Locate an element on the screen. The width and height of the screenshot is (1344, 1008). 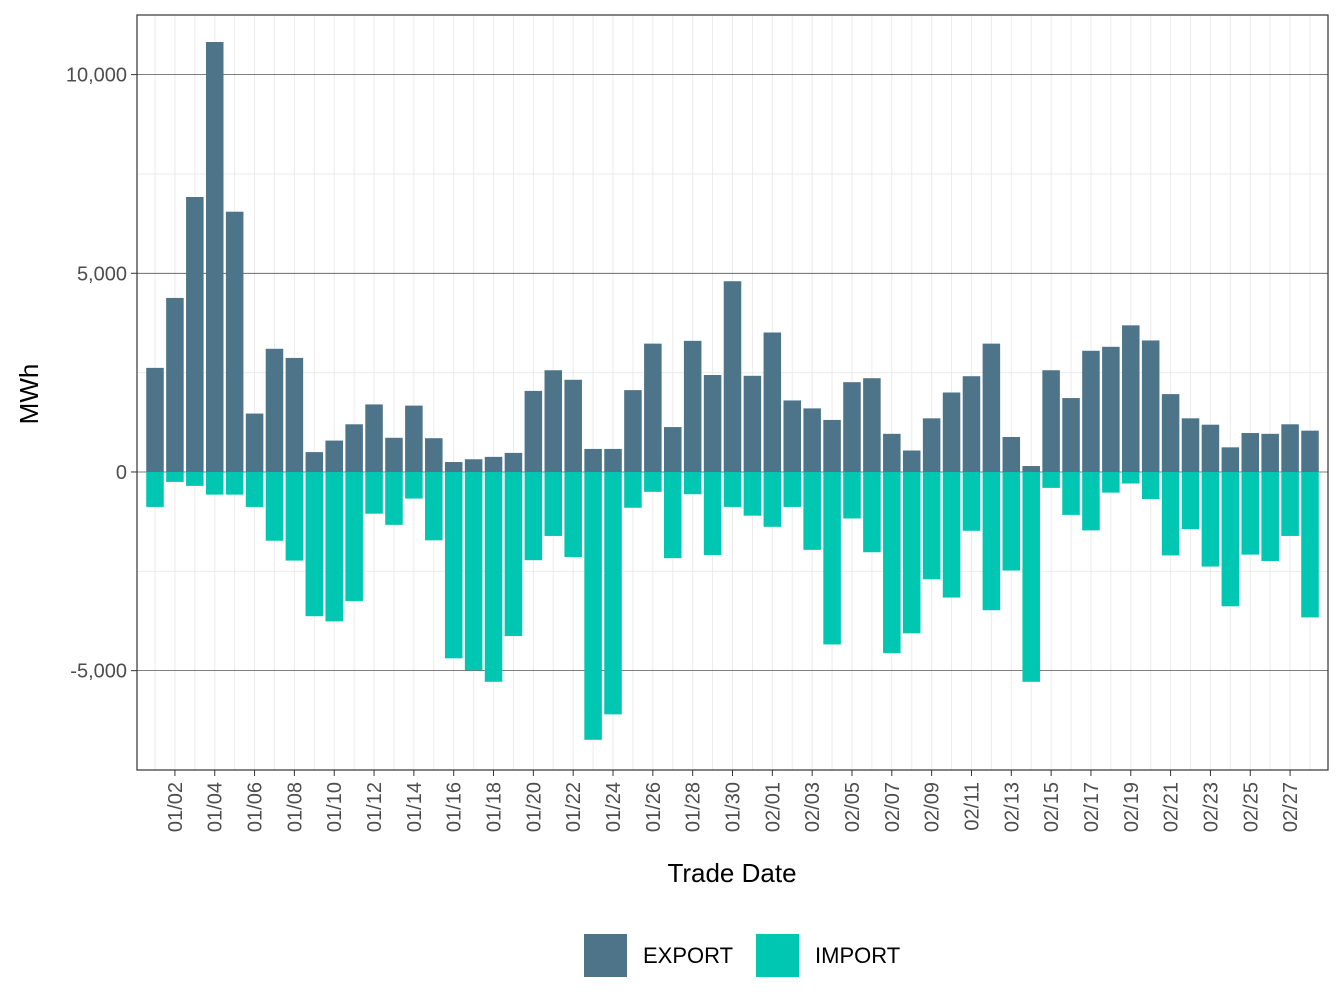
legend-swatch-export is located at coordinates (605, 955).